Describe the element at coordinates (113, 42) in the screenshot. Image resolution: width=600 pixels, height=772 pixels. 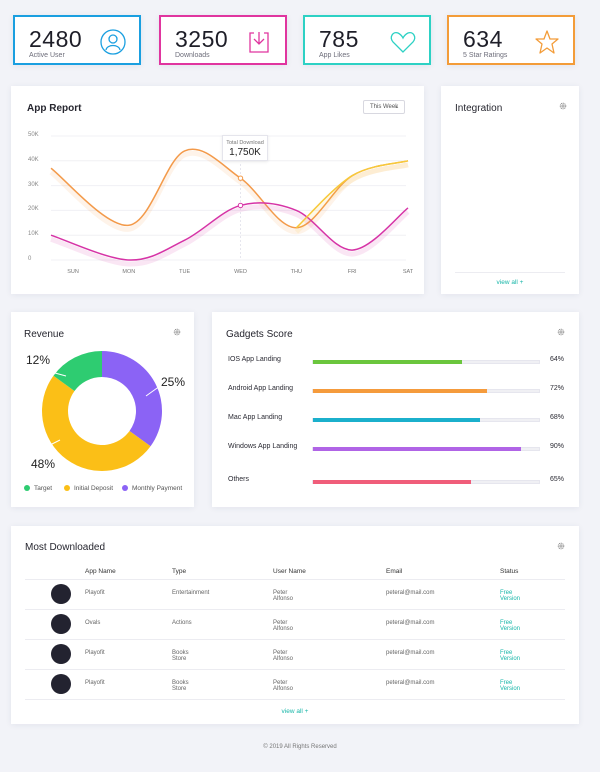
I see `user-icon` at that location.